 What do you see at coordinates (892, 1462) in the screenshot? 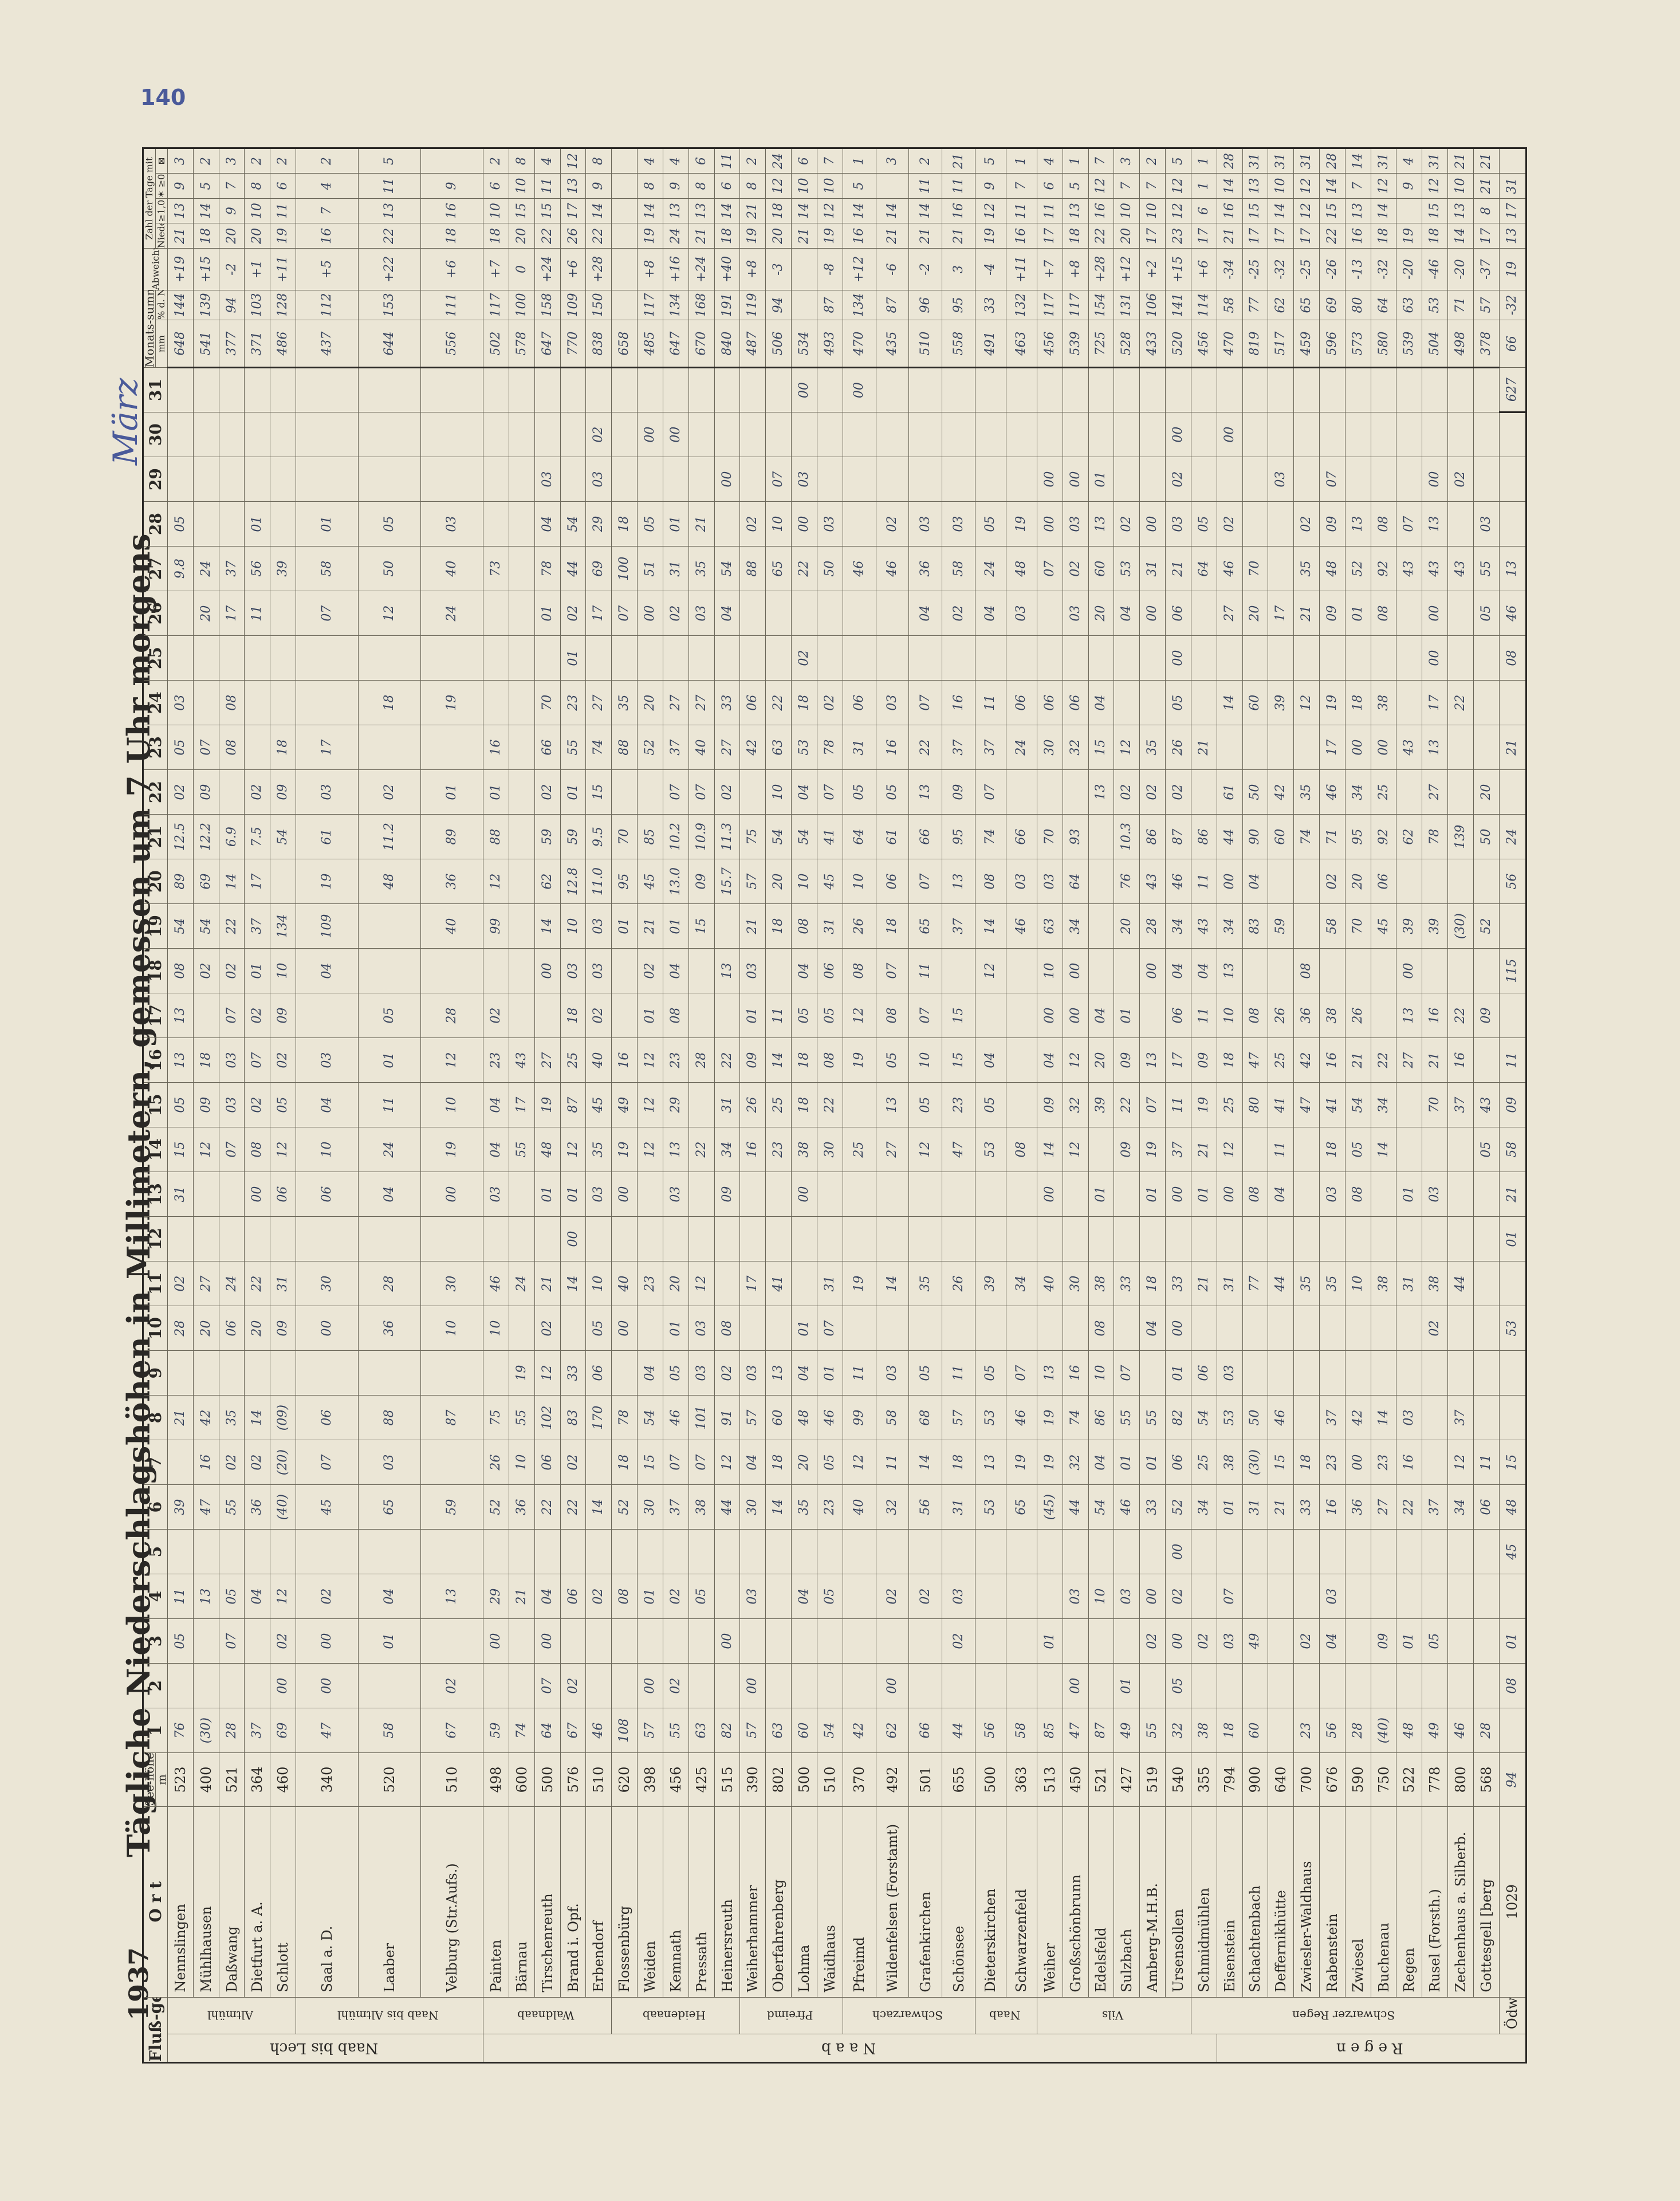
I see `daily-value: 11` at bounding box center [892, 1462].